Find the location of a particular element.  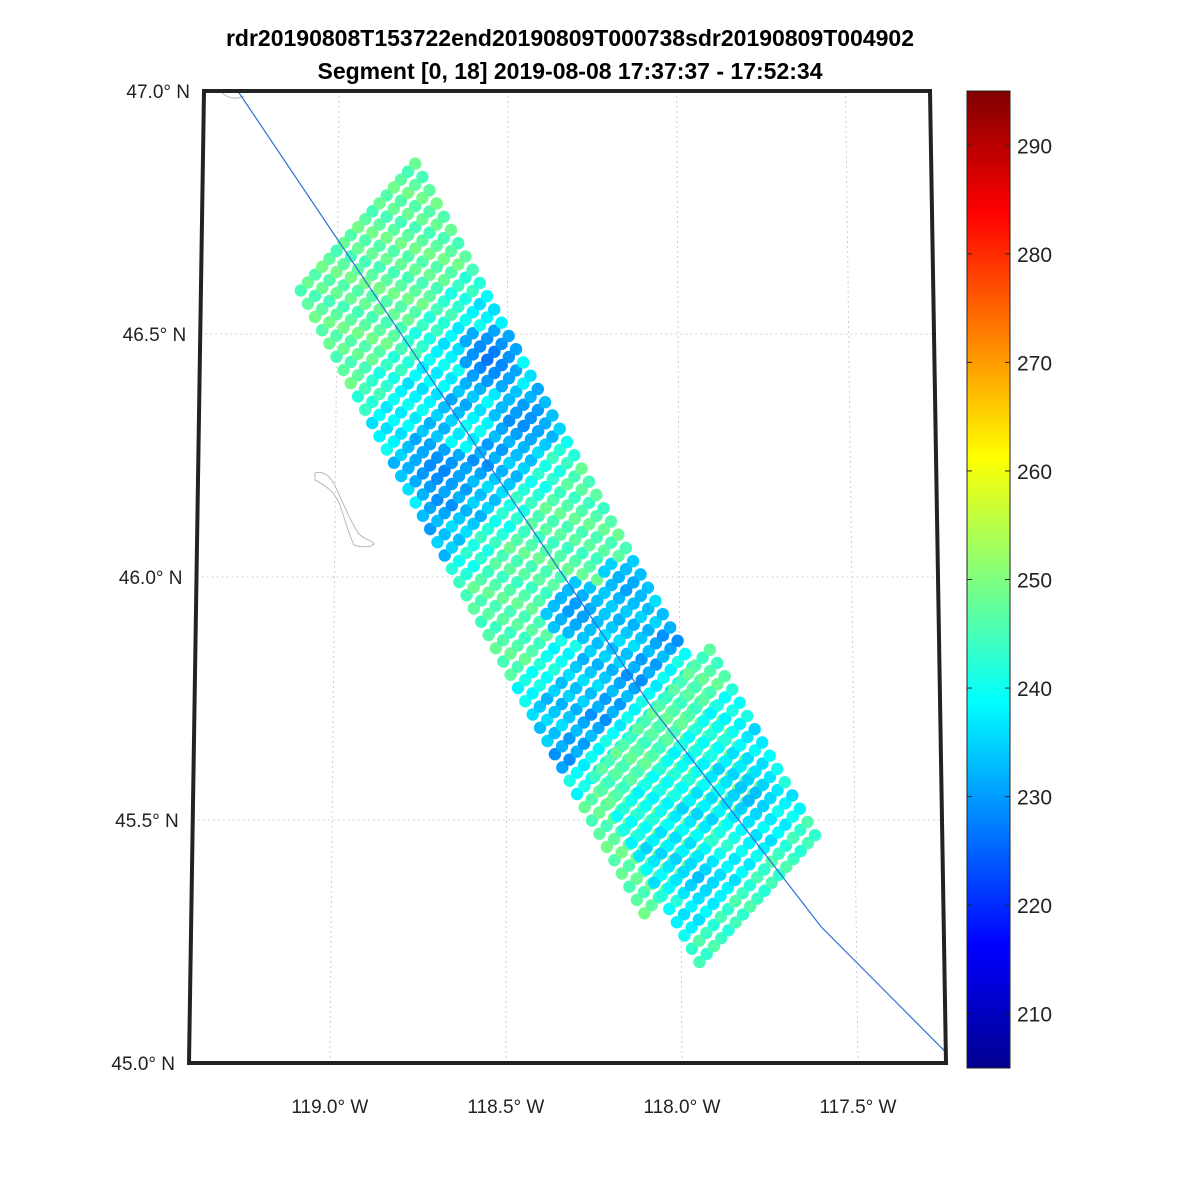

colorbar-tick-label: 230 is located at coordinates (1034, 798).